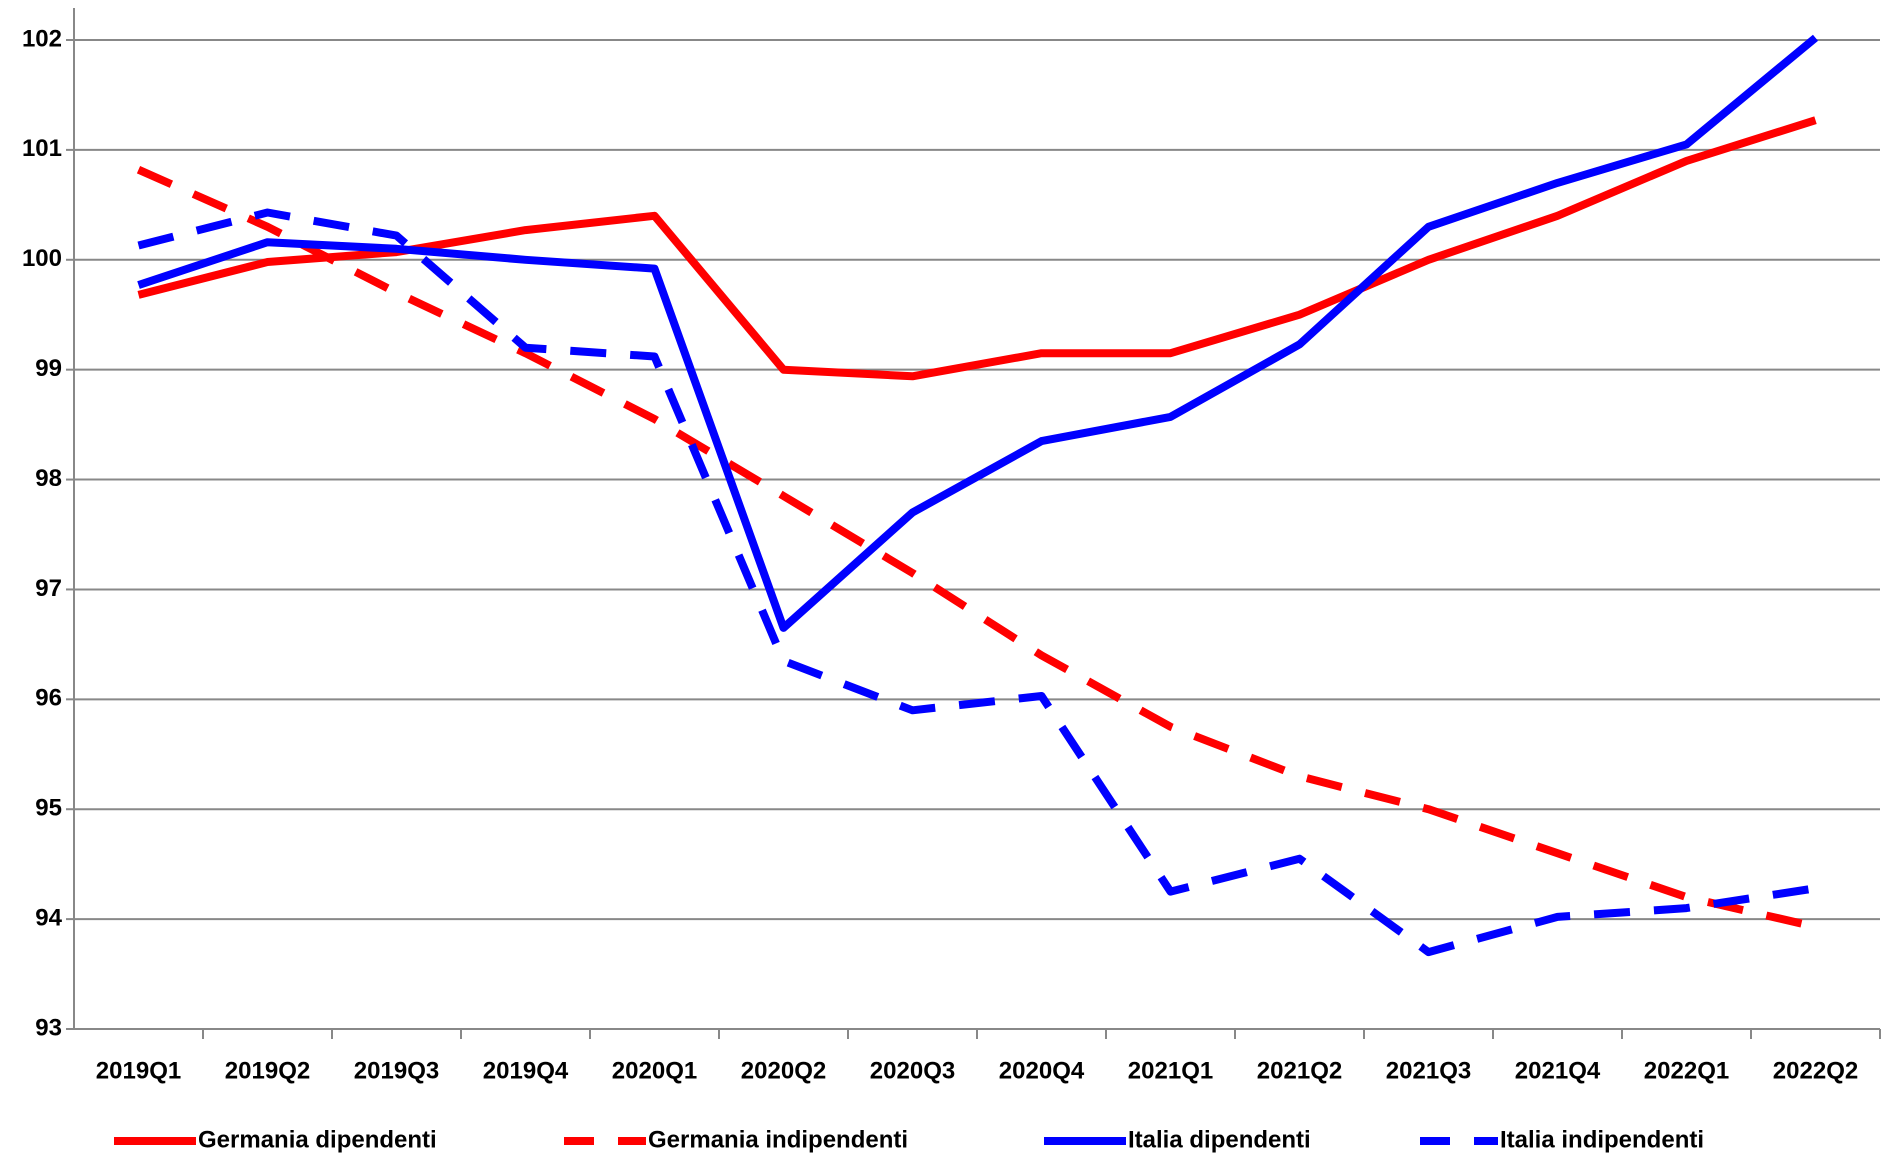  I want to click on legend-label: Italia indipendenti, so click(1602, 1139).